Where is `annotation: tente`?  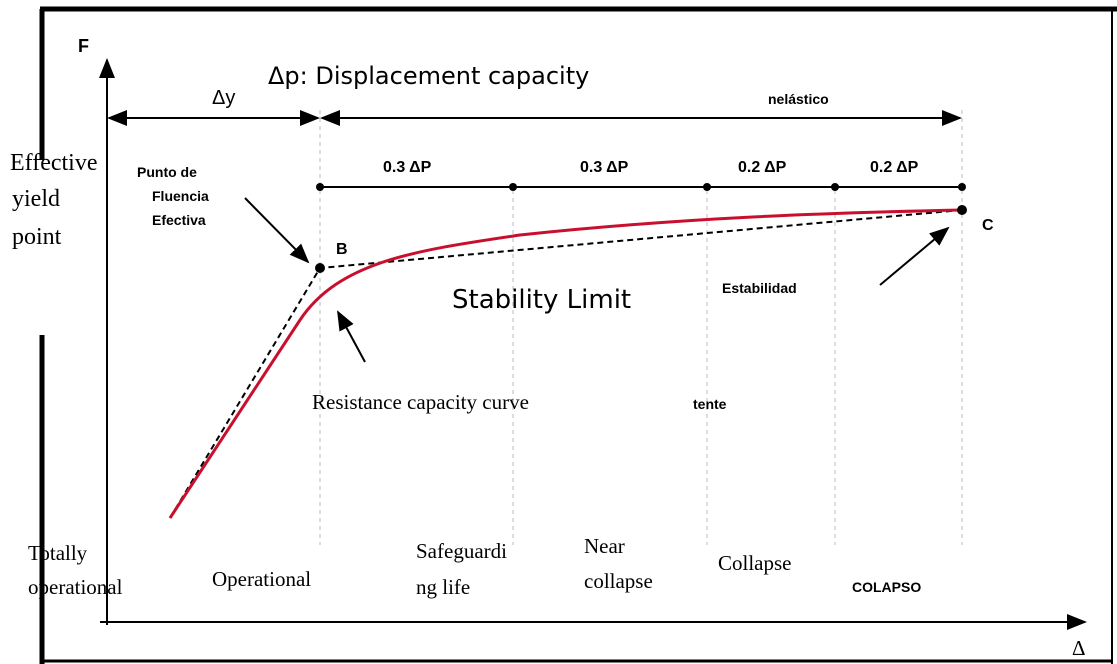
annotation: tente is located at coordinates (710, 404).